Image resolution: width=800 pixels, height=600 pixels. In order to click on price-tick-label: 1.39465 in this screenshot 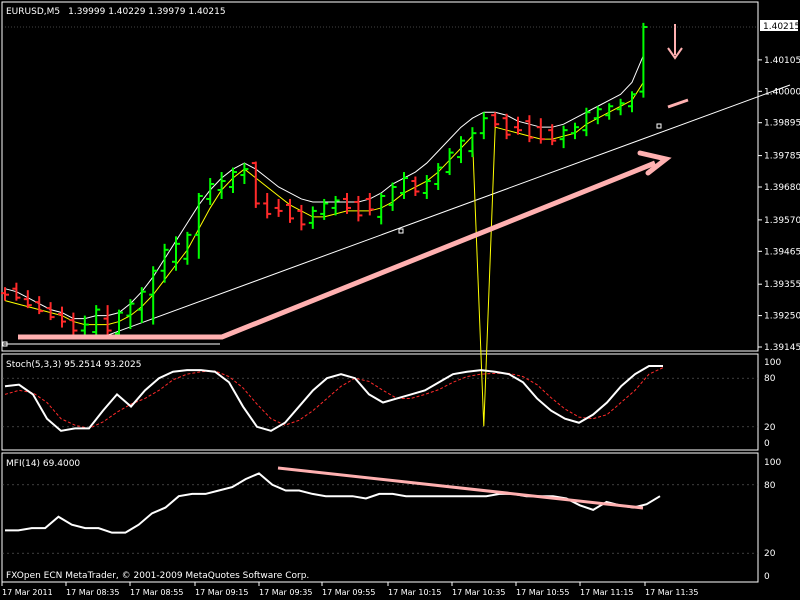, I will do `click(782, 252)`.